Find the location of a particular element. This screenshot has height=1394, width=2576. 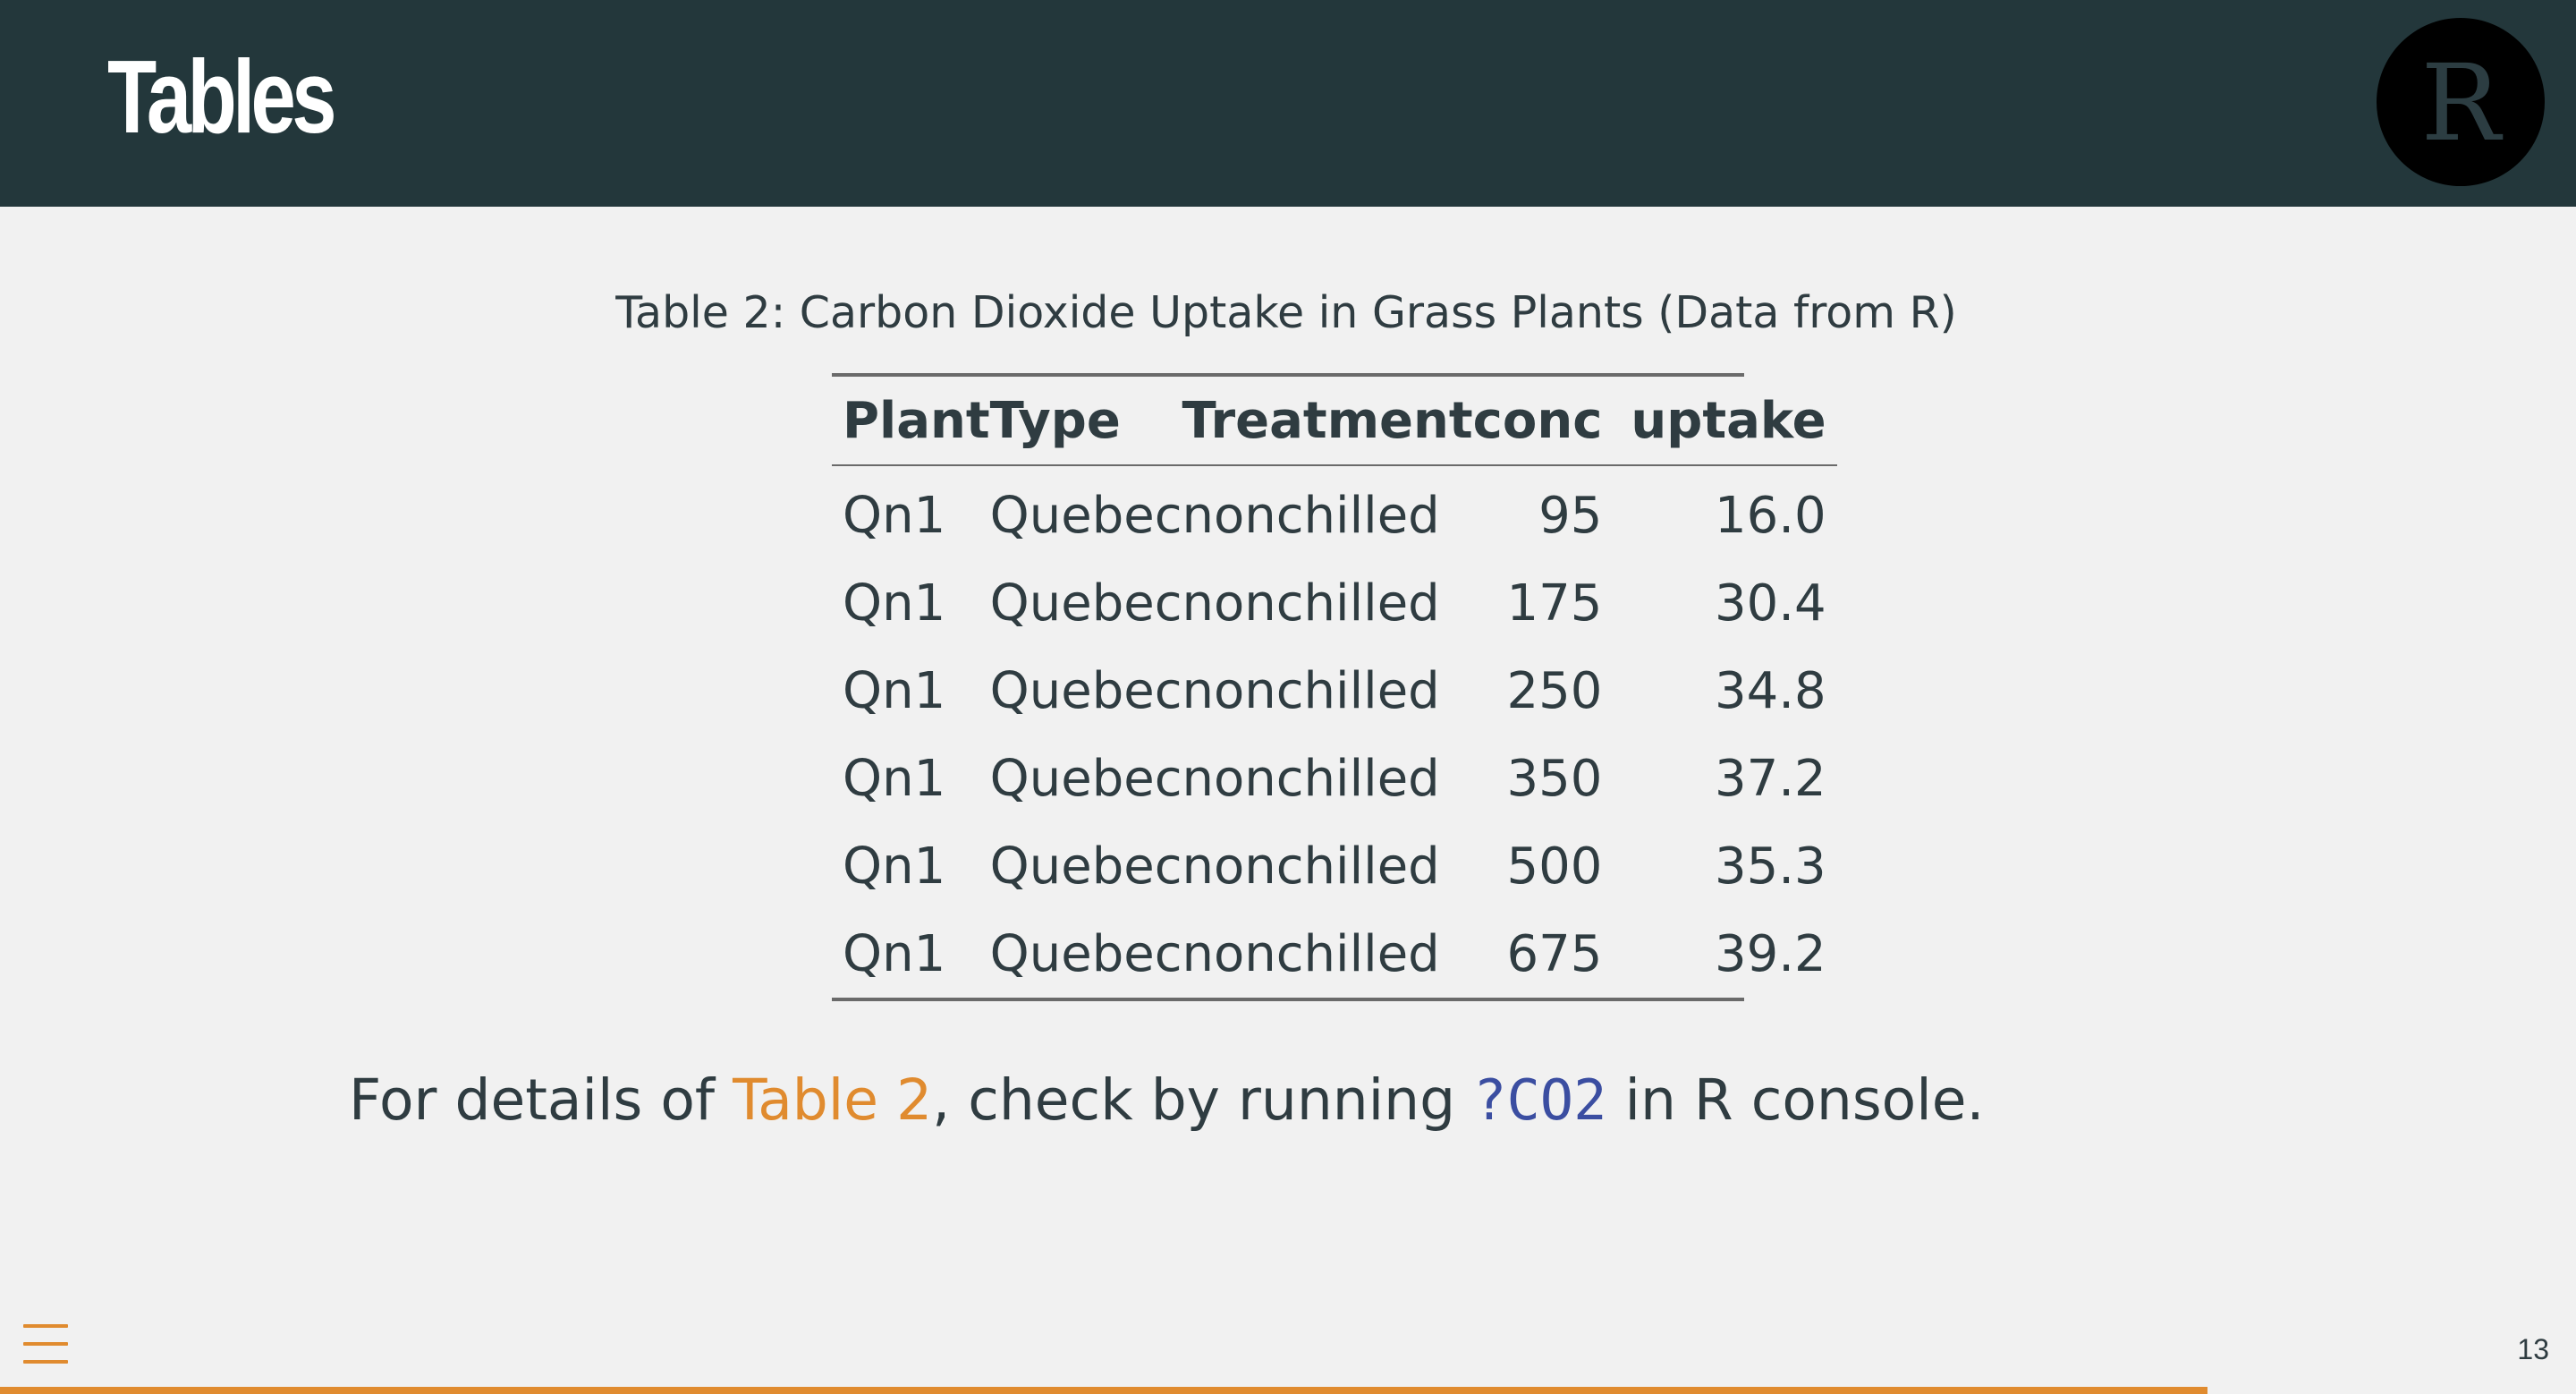

column-header-uptake: uptake is located at coordinates (1728, 420).